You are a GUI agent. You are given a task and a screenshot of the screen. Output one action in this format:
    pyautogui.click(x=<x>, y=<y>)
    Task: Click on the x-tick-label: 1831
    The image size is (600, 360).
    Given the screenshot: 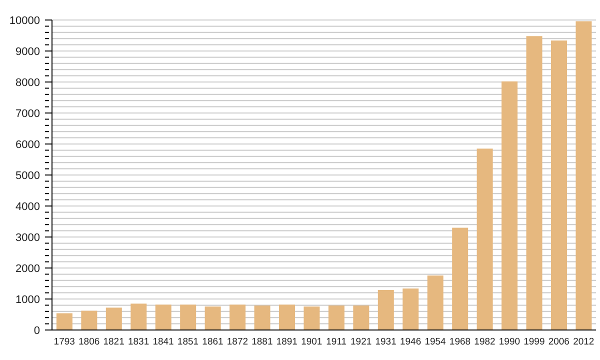 What is the action you would take?
    pyautogui.click(x=139, y=342)
    